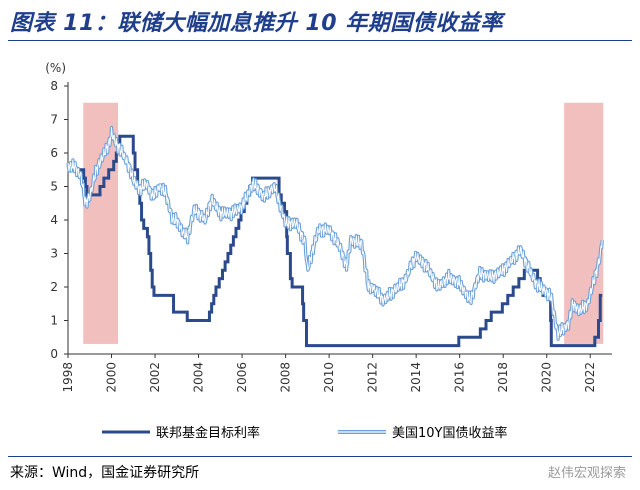 The image size is (640, 490). I want to click on y-tick-label: 2, so click(54, 287).